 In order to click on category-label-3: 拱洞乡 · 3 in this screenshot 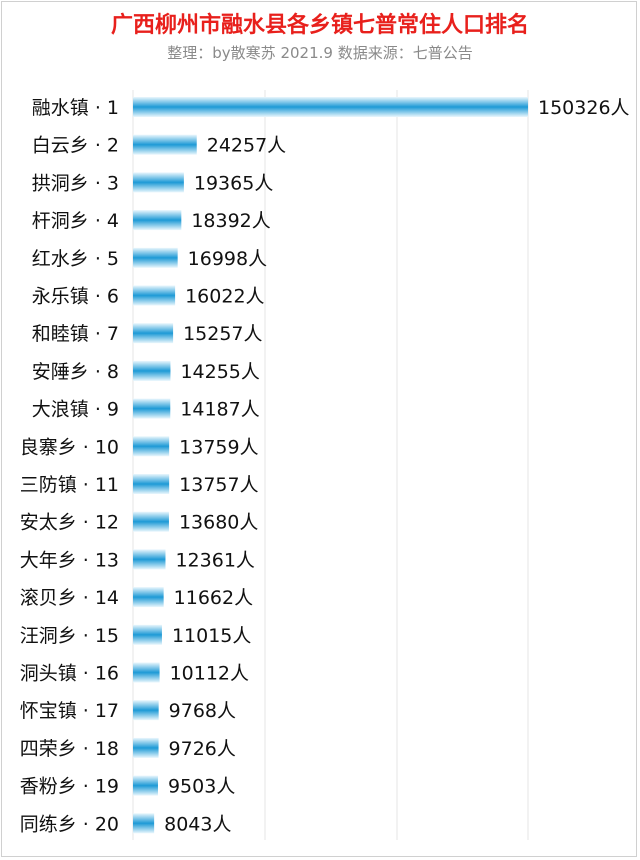, I will do `click(75, 183)`.